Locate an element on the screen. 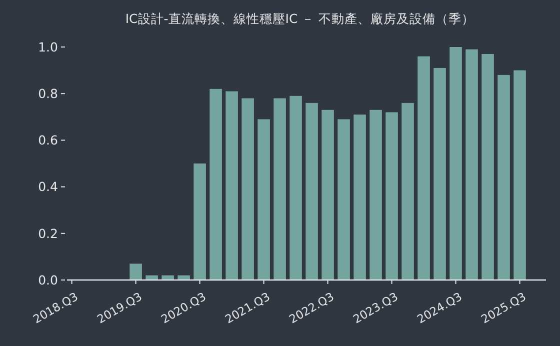 This screenshot has width=560, height=346. y-tick-label: 0.8 is located at coordinates (48, 93).